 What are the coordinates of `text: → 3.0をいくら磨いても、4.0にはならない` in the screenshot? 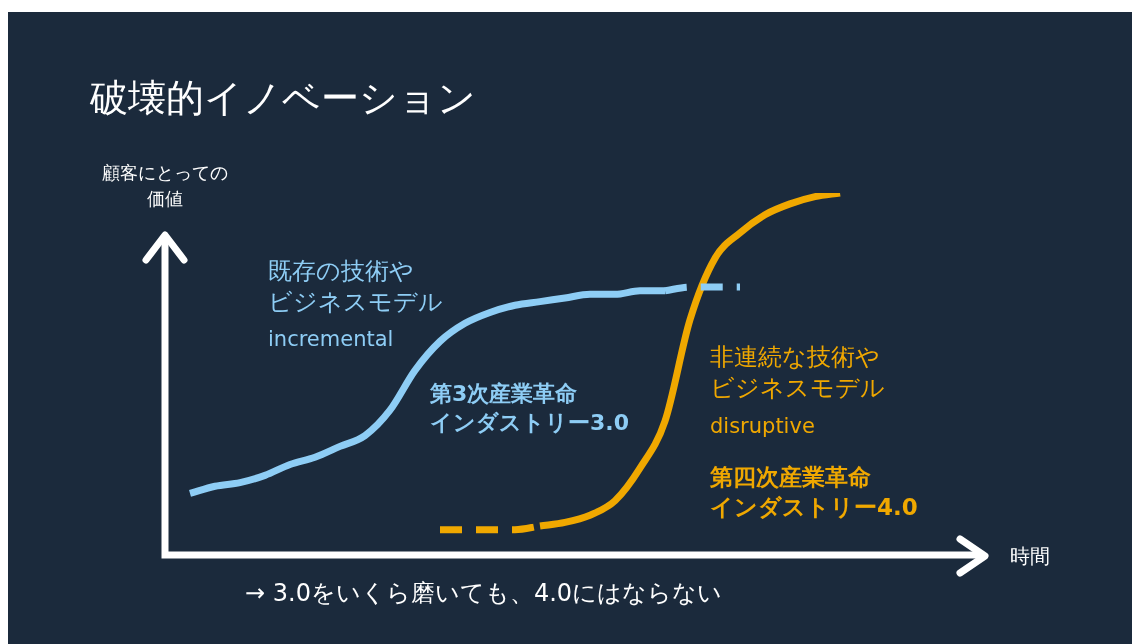 It's located at (484, 593).